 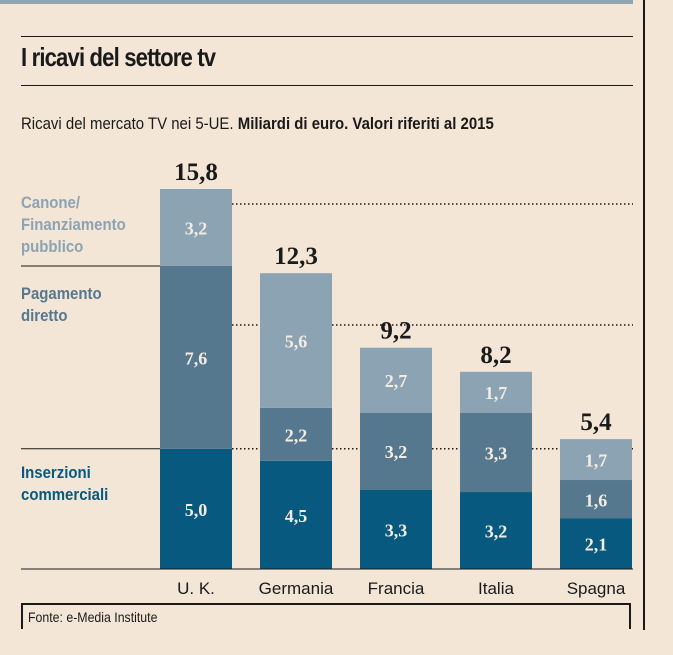 I want to click on category-label: Spagna, so click(x=596, y=588).